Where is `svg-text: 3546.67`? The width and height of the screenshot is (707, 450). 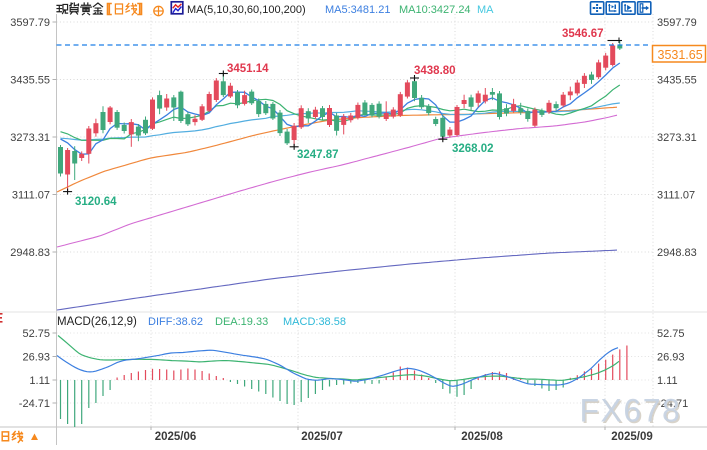
svg-text: 3546.67 is located at coordinates (583, 34).